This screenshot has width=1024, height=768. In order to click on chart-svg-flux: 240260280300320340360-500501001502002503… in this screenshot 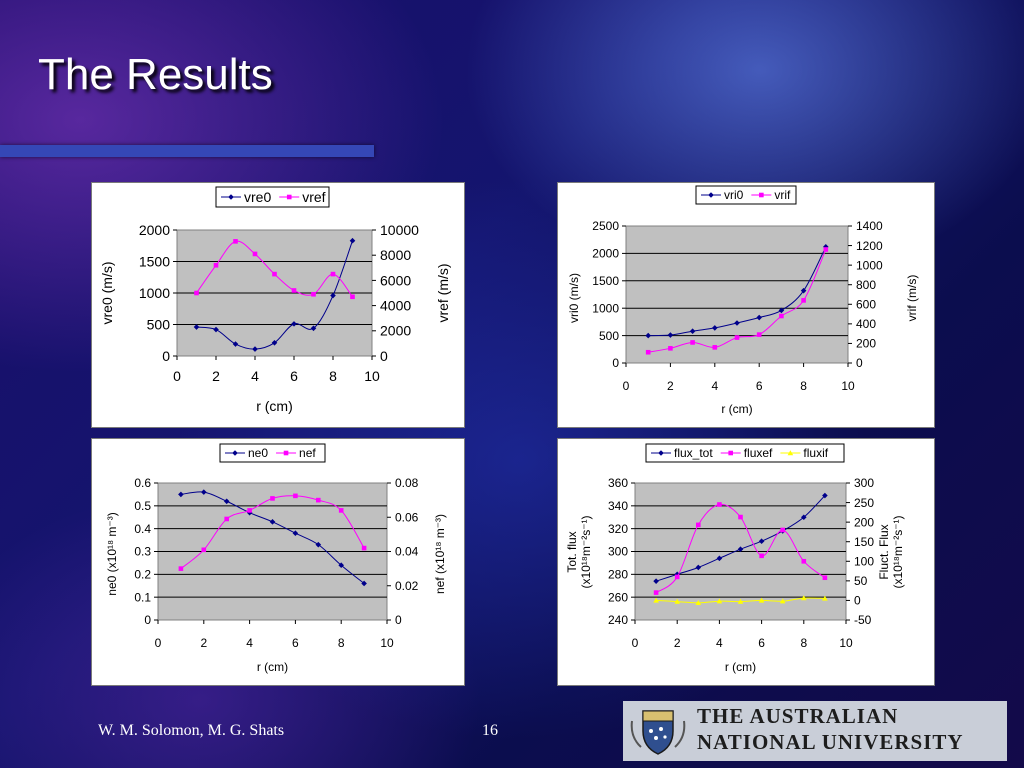, I will do `click(735, 558)`.